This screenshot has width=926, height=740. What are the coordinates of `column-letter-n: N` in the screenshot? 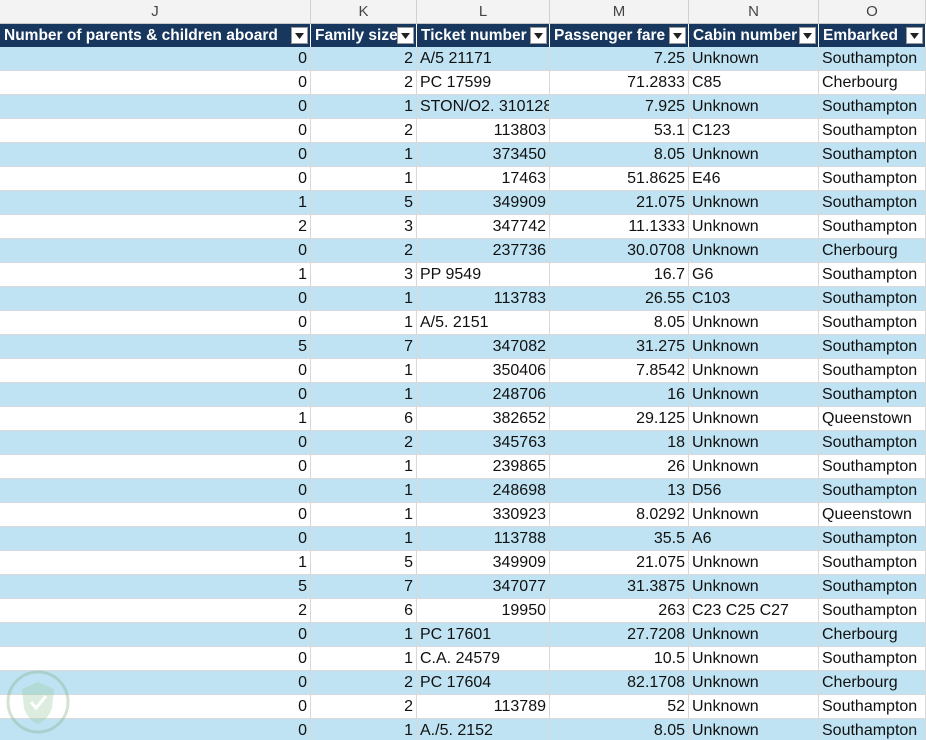 It's located at (754, 11).